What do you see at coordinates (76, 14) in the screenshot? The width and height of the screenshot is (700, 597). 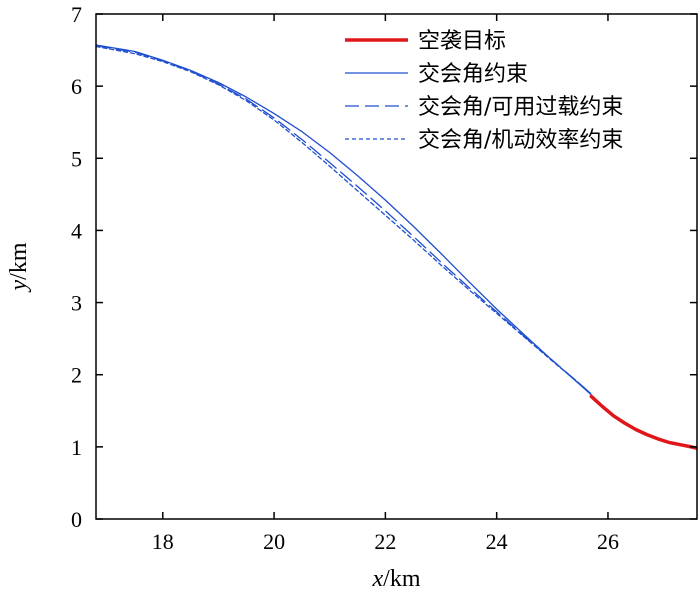 I see `y-tick-label: 7` at bounding box center [76, 14].